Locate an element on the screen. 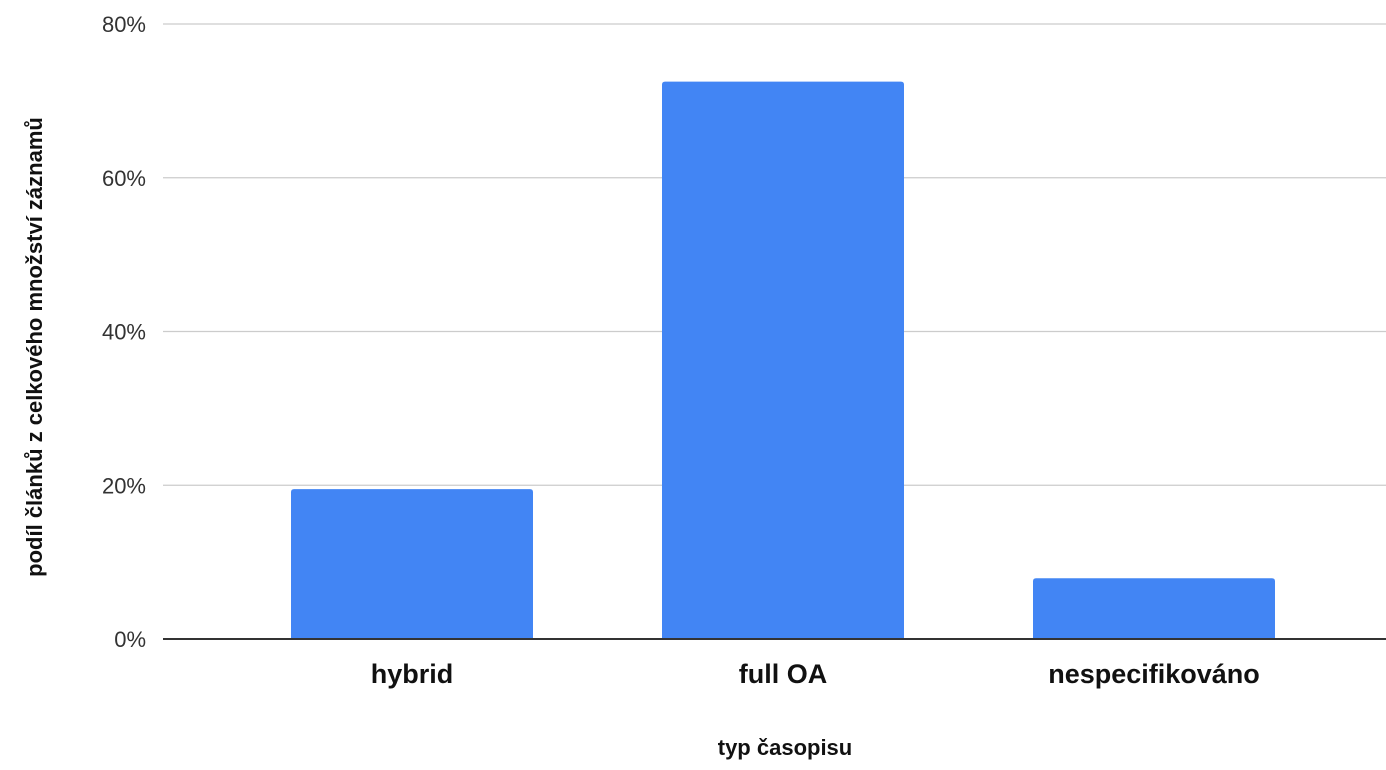  y-tick-label: 60% is located at coordinates (124, 178).